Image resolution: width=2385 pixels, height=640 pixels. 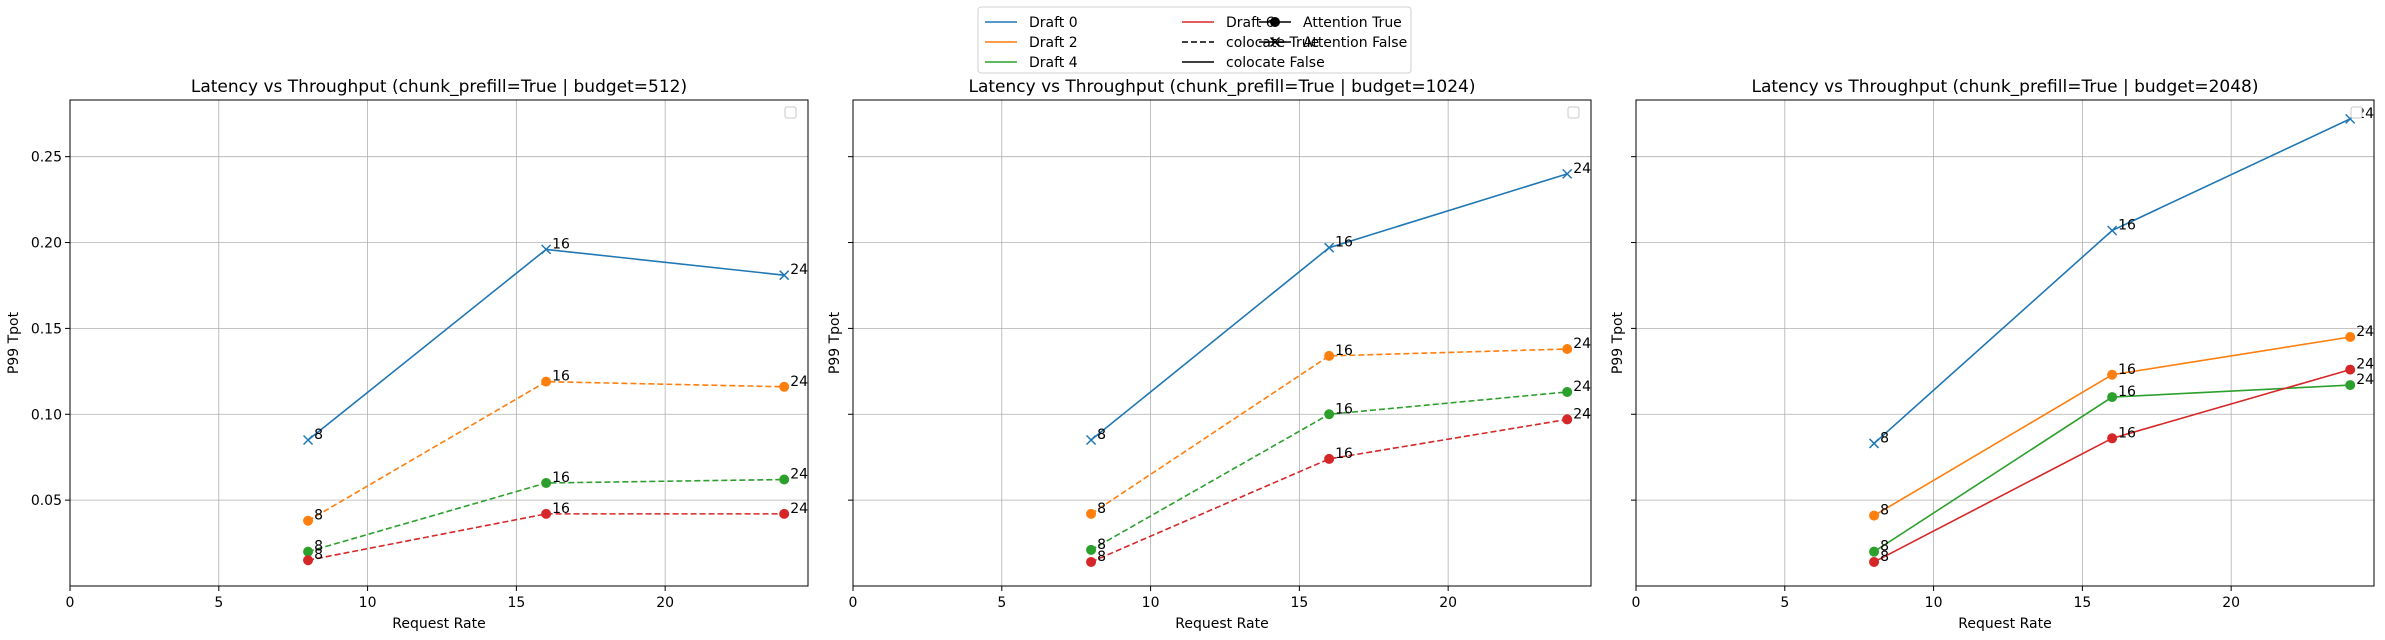 I want to click on legend-entry-draft-4: Draft 4, so click(x=1031, y=63).